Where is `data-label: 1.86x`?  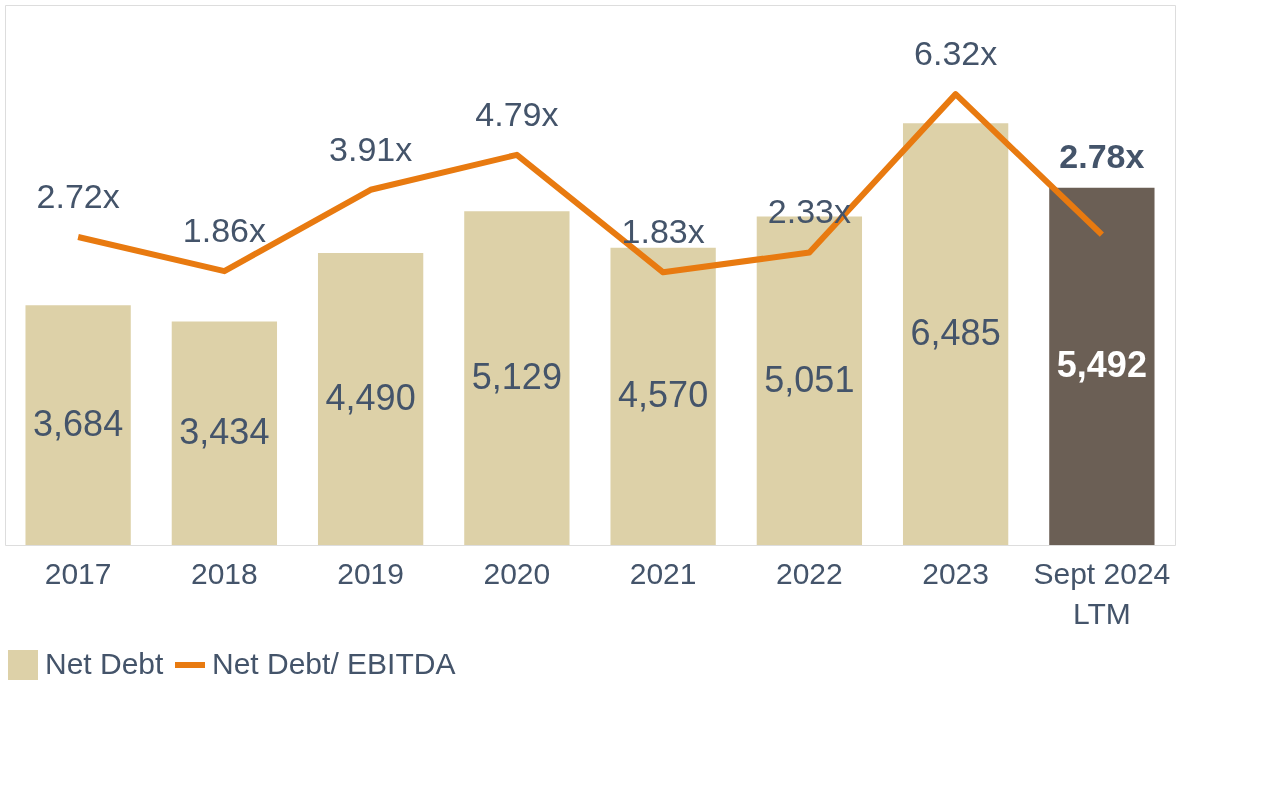 data-label: 1.86x is located at coordinates (224, 230).